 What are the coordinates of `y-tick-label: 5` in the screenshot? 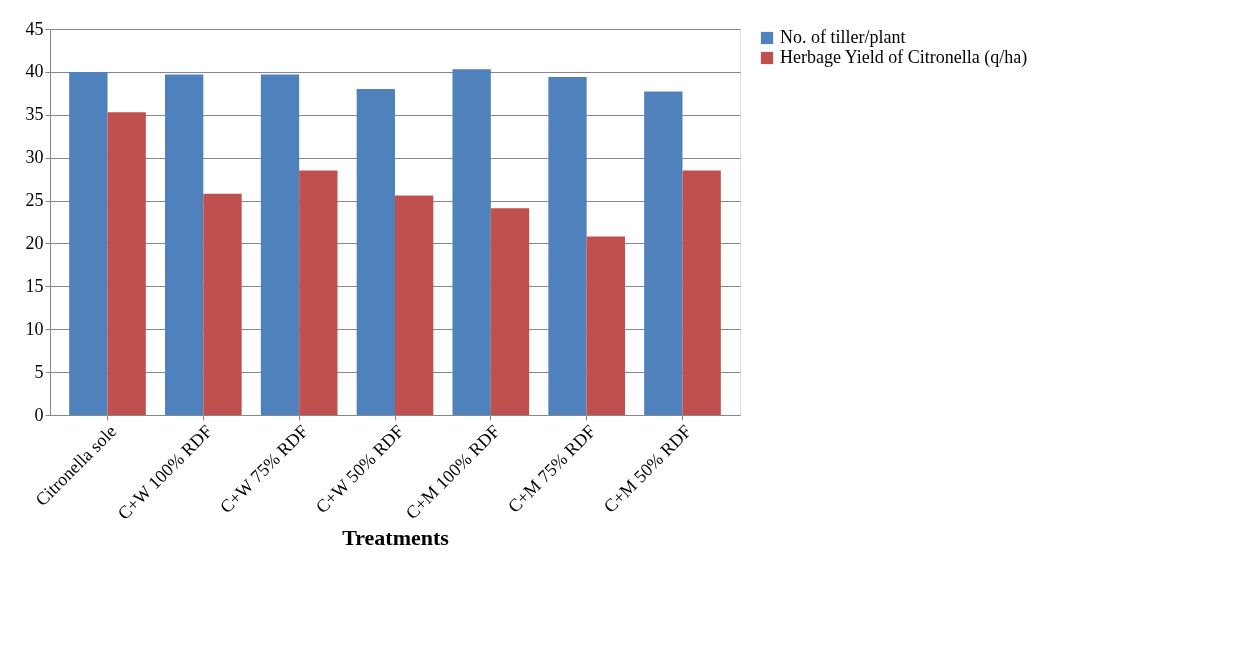 It's located at (39, 371).